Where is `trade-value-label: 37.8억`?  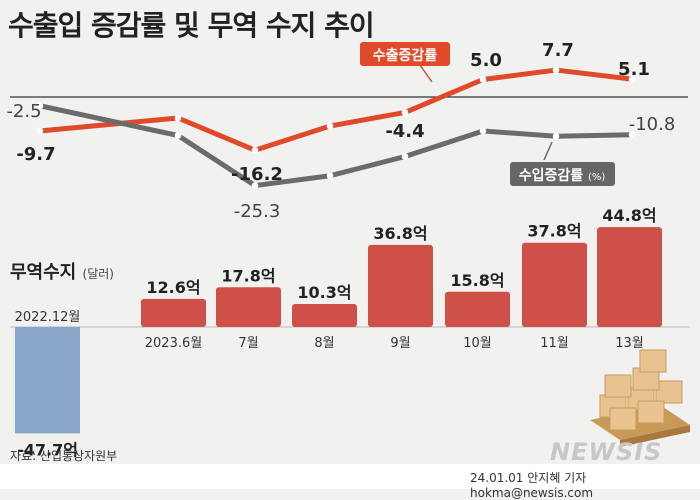
trade-value-label: 37.8억 is located at coordinates (554, 231).